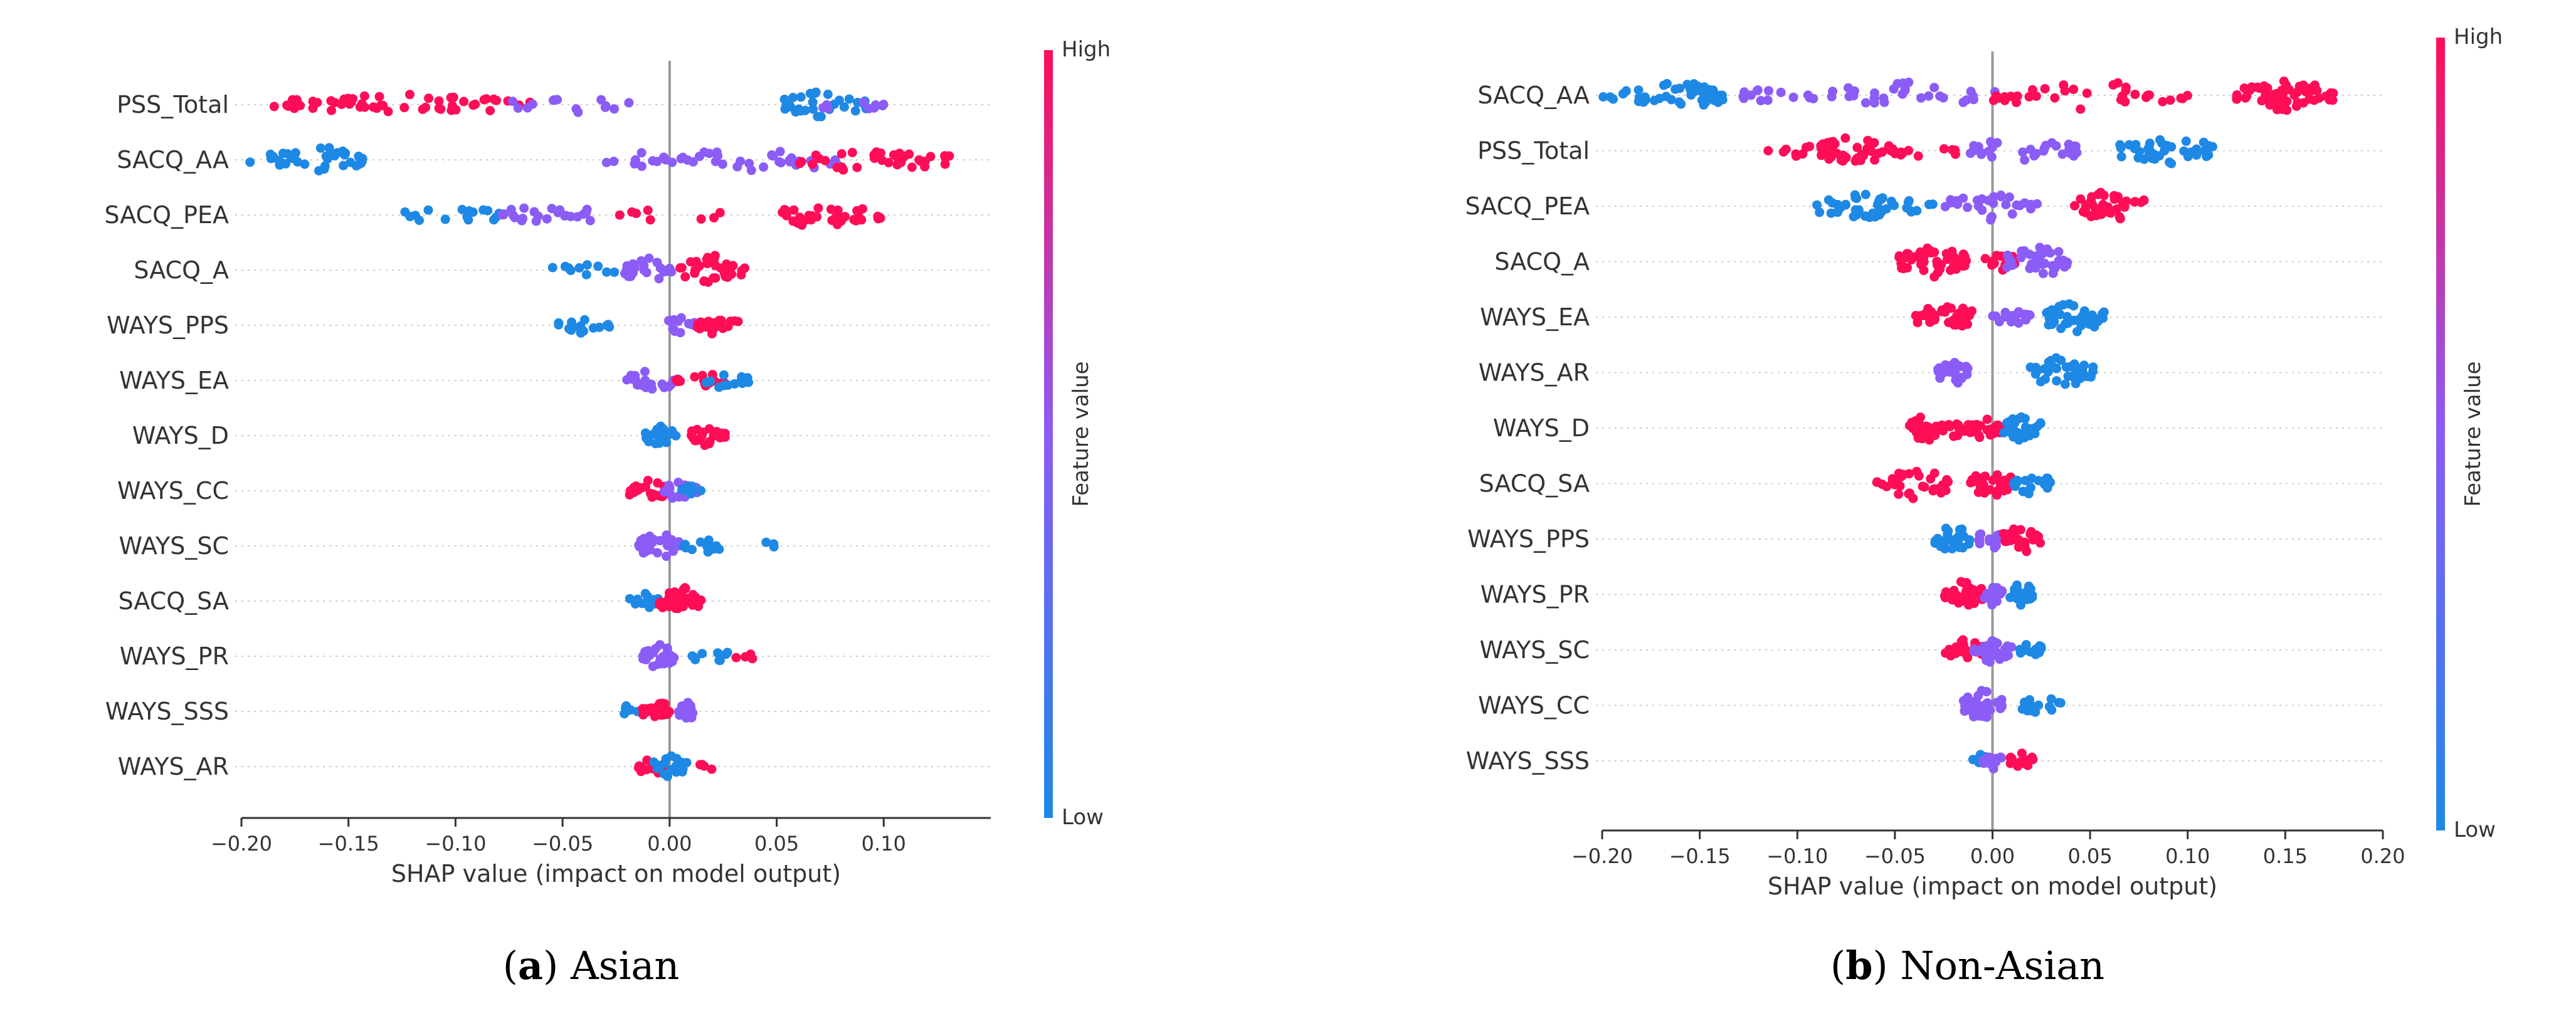  Describe the element at coordinates (173, 104) in the screenshot. I see `feature-label: PSS_Total` at that location.